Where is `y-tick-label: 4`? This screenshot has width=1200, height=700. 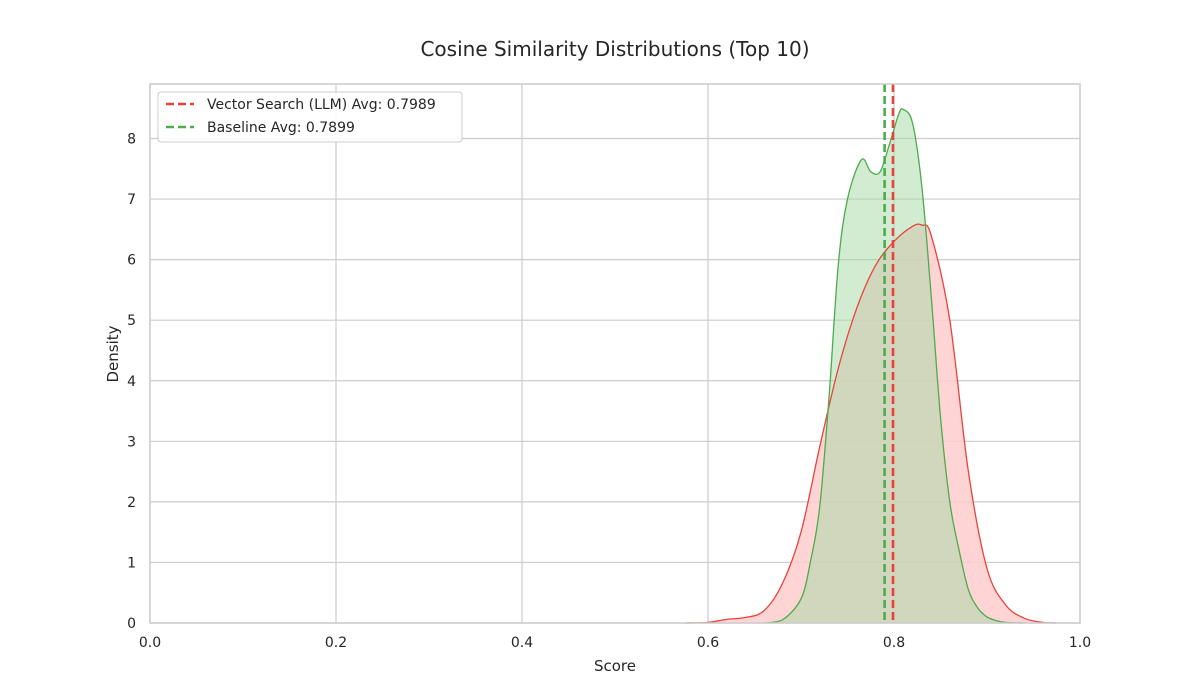 y-tick-label: 4 is located at coordinates (131, 382).